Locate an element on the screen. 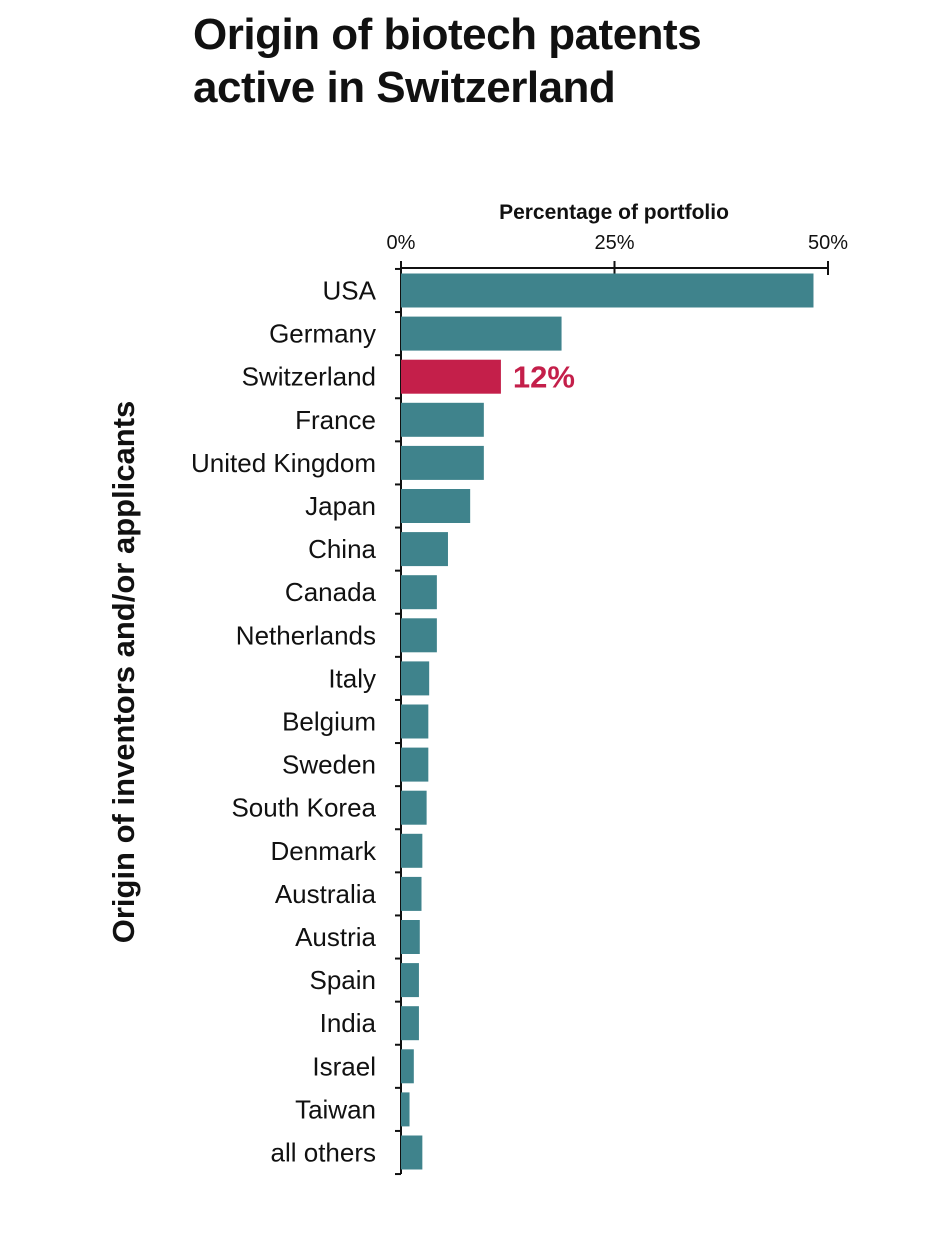 The width and height of the screenshot is (931, 1259). category-label: Sweden is located at coordinates (329, 765).